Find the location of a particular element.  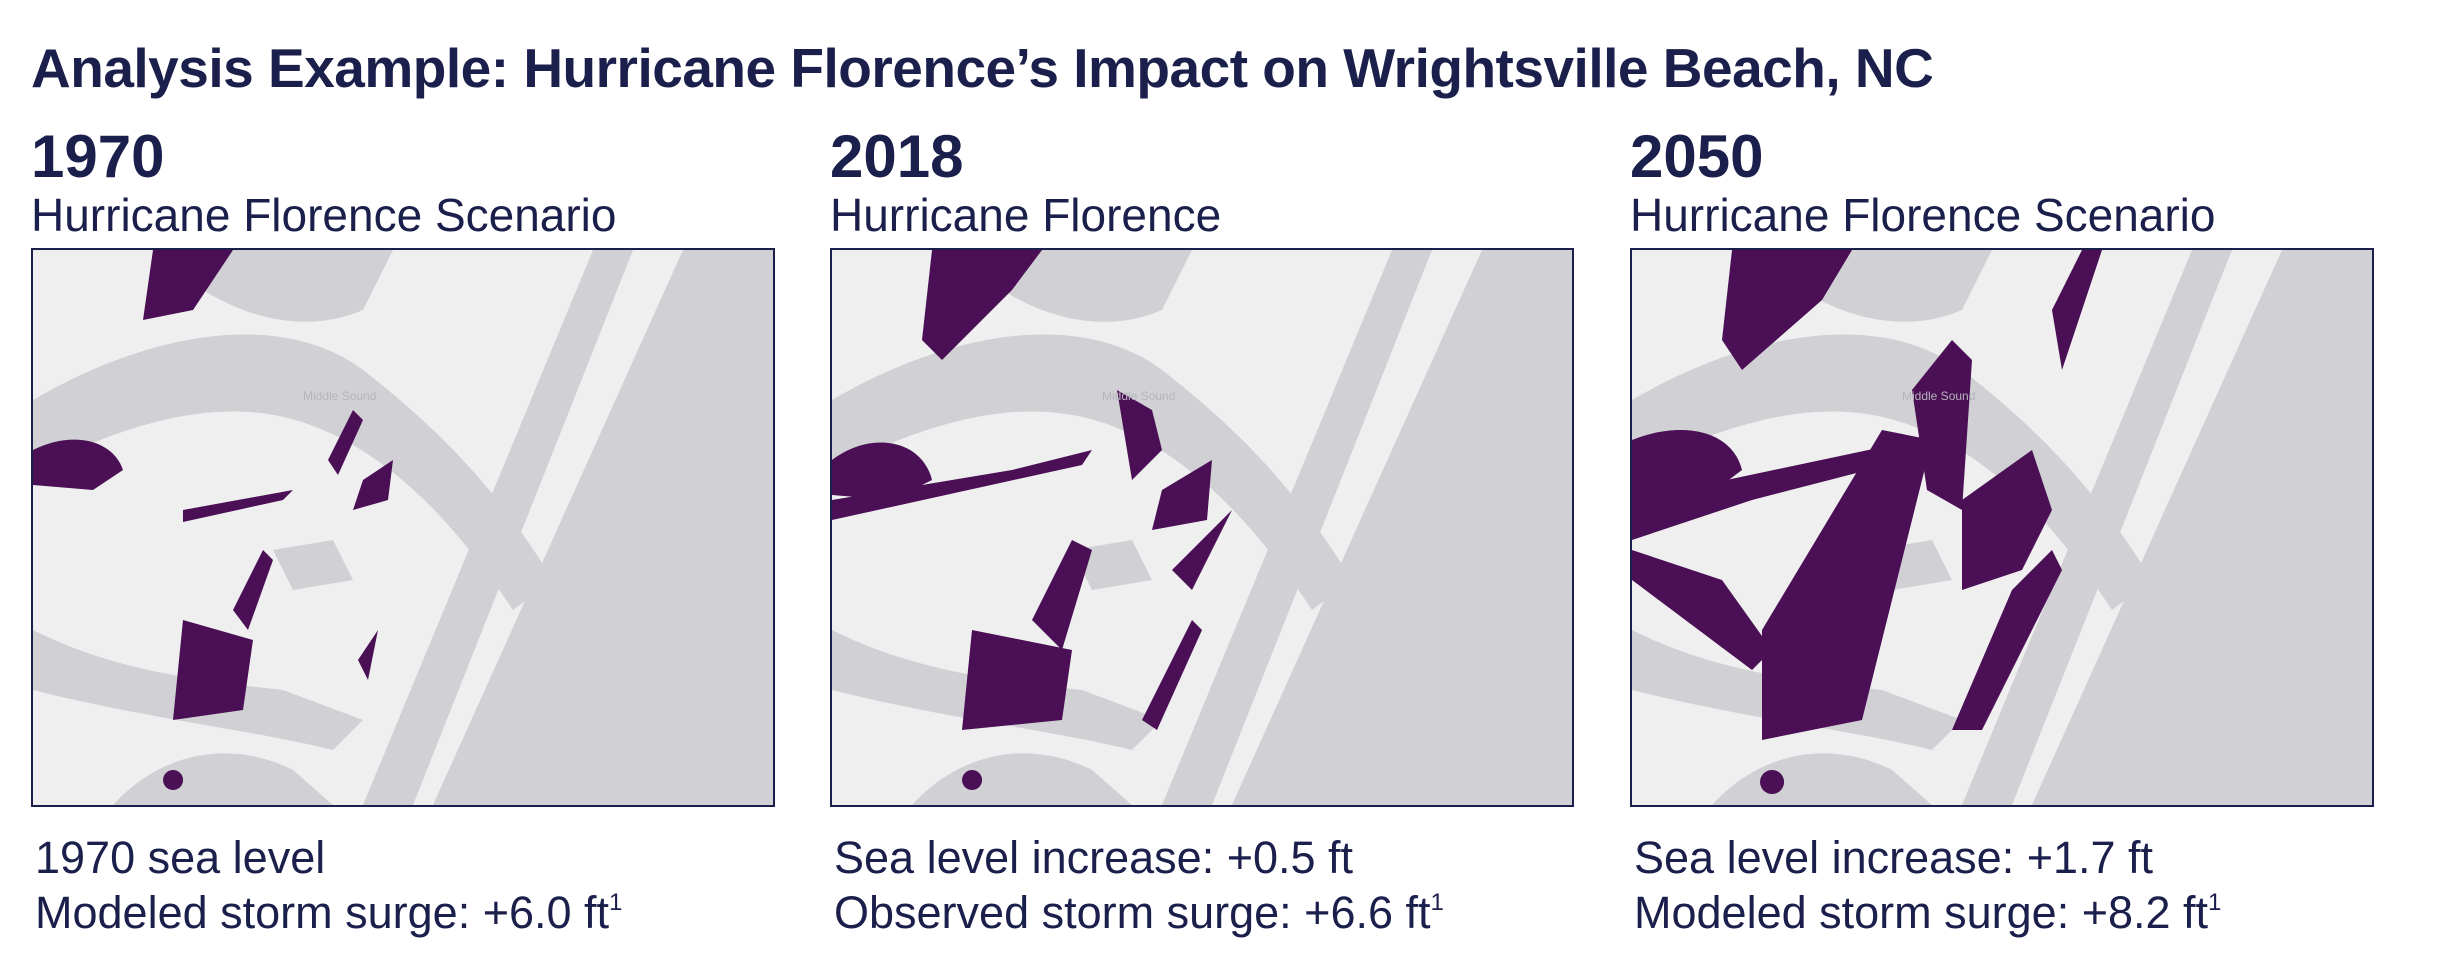

storm-surge-value: Observed storm surge: +6.6 ft is located at coordinates (1132, 912).